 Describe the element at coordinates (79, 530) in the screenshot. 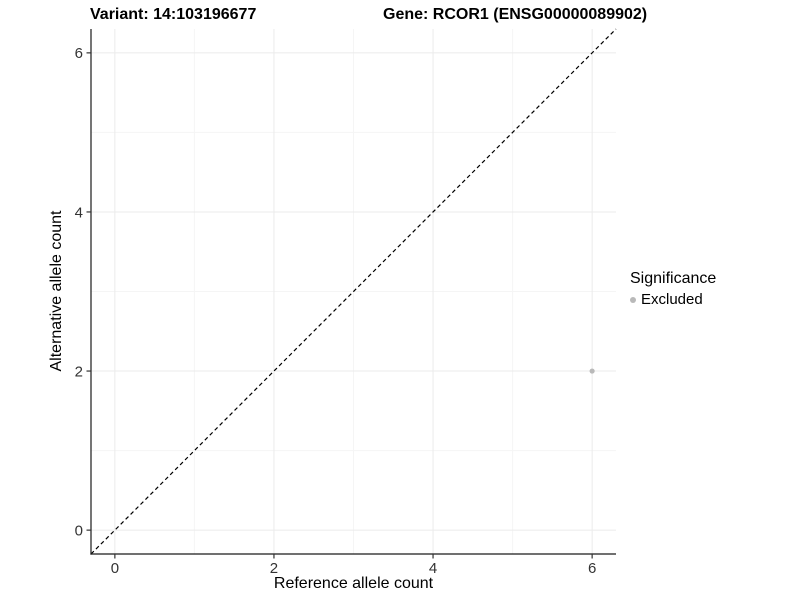

I see `y-tick-label: 0` at that location.